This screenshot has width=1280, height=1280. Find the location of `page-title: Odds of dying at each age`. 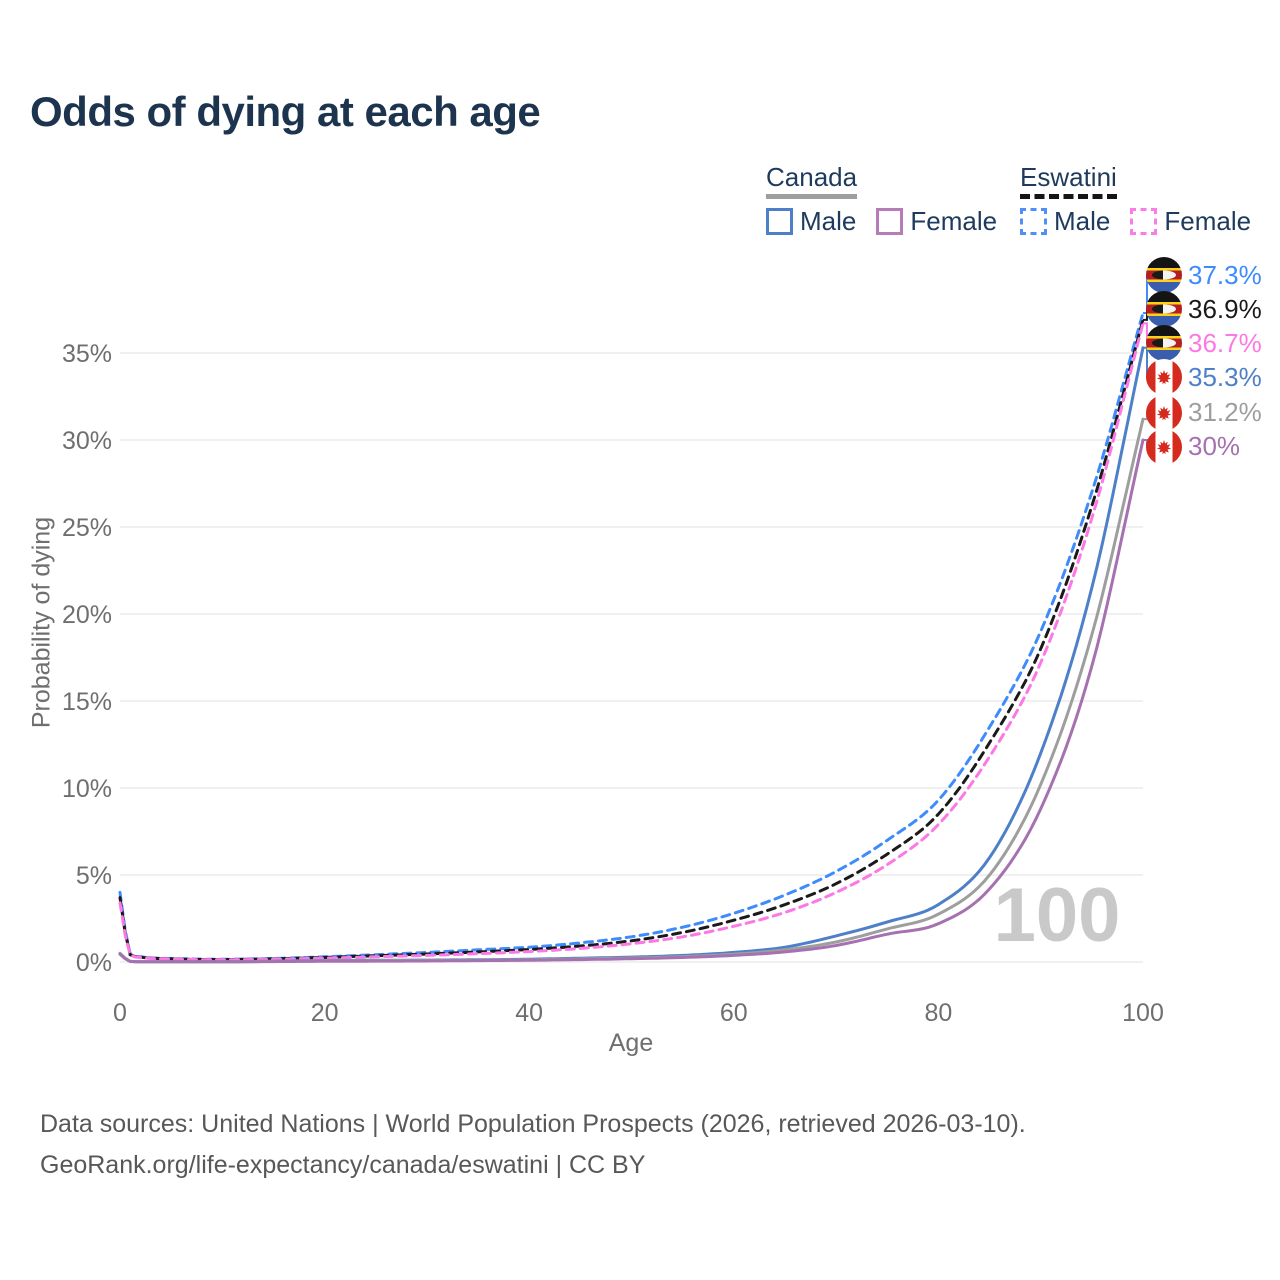

page-title: Odds of dying at each age is located at coordinates (285, 111).